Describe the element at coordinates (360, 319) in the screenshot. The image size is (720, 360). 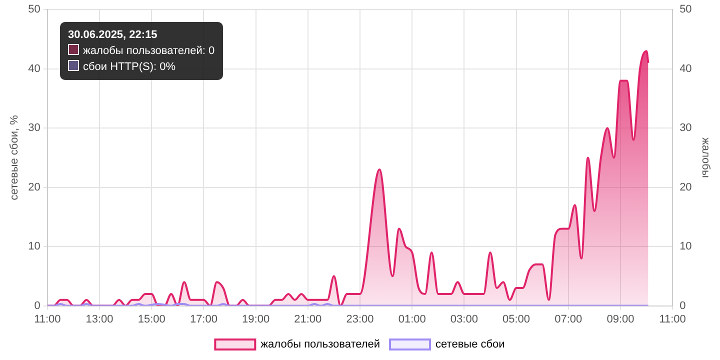
I see `x-tick-label: 23:00` at that location.